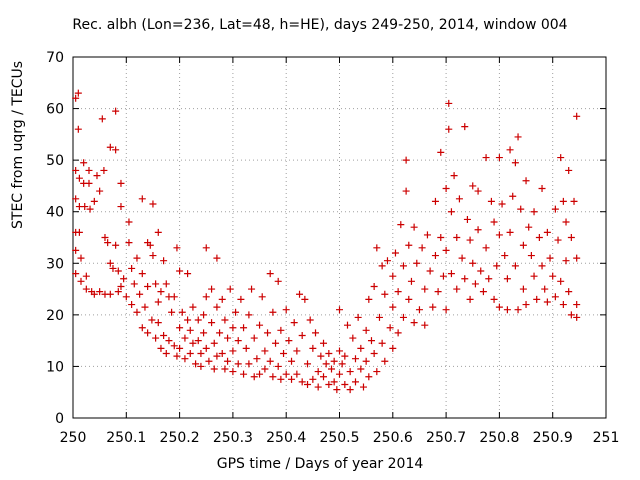 Image resolution: width=640 pixels, height=480 pixels. What do you see at coordinates (55, 161) in the screenshot?
I see `y-tick-label: 50` at bounding box center [55, 161].